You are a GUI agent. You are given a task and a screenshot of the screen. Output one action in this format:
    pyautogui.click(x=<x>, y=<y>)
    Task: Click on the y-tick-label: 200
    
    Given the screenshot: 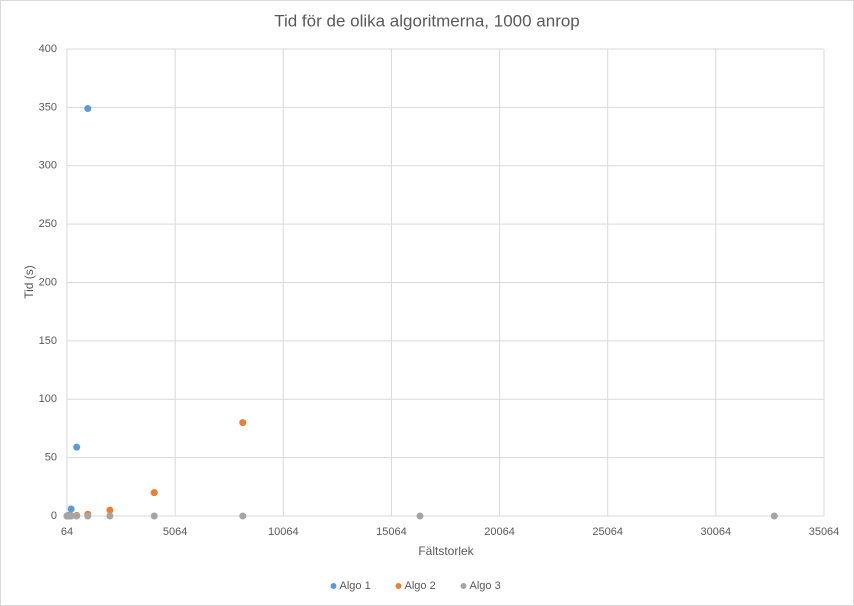 What is the action you would take?
    pyautogui.click(x=48, y=282)
    